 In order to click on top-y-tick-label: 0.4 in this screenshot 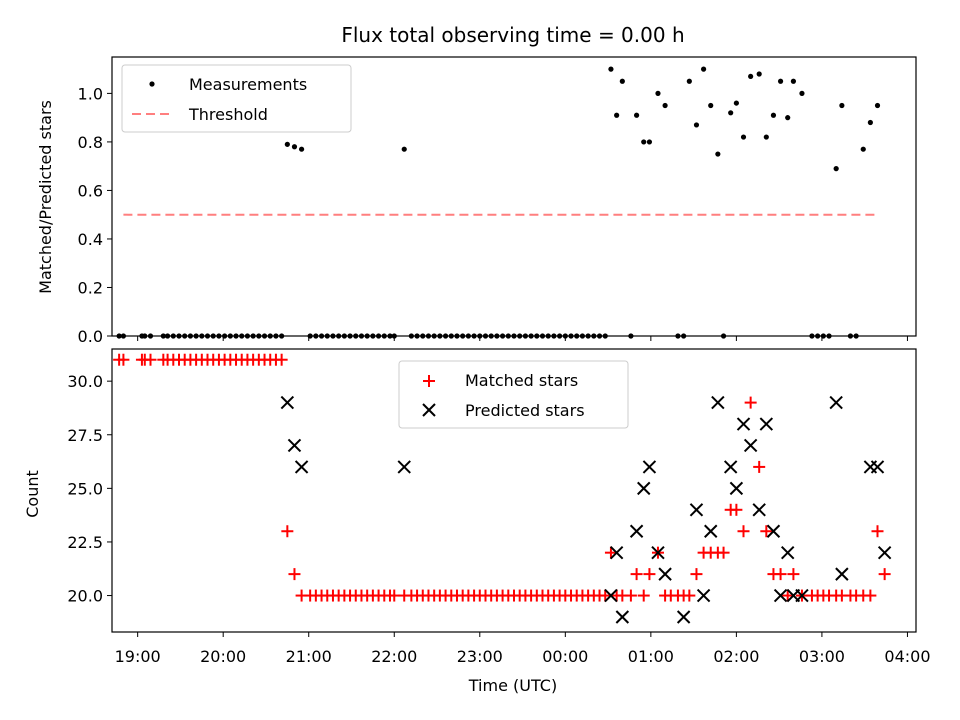, I will do `click(90, 239)`.